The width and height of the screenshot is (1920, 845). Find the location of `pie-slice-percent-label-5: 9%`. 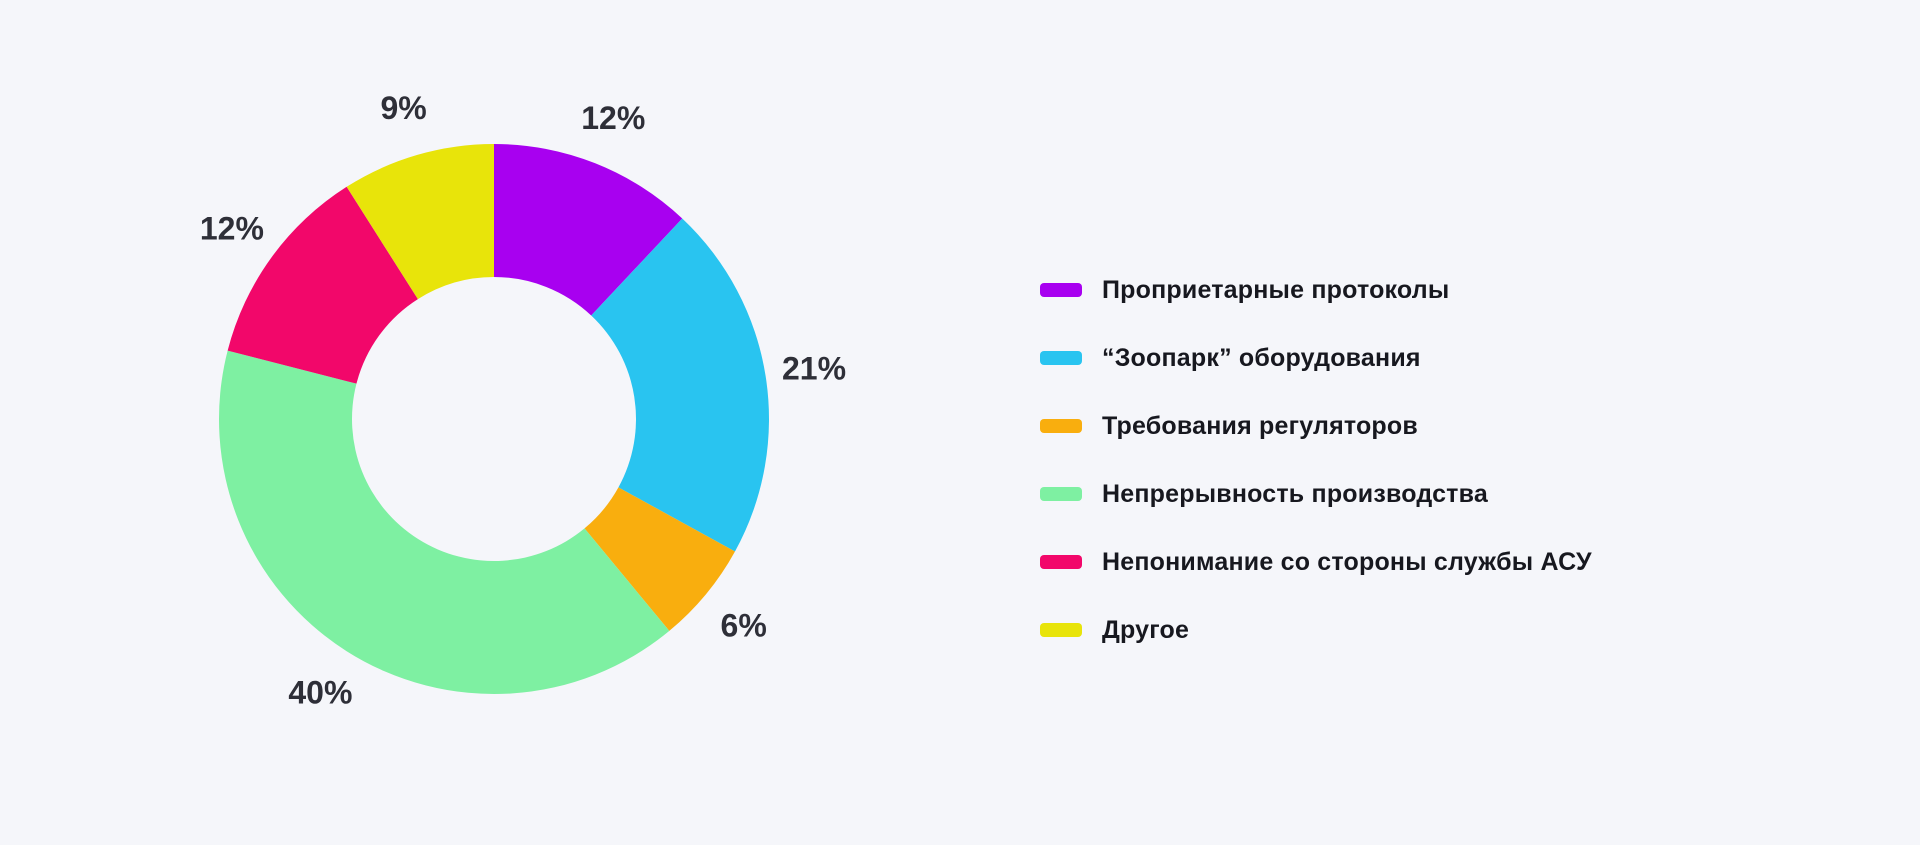

pie-slice-percent-label-5: 9% is located at coordinates (403, 108).